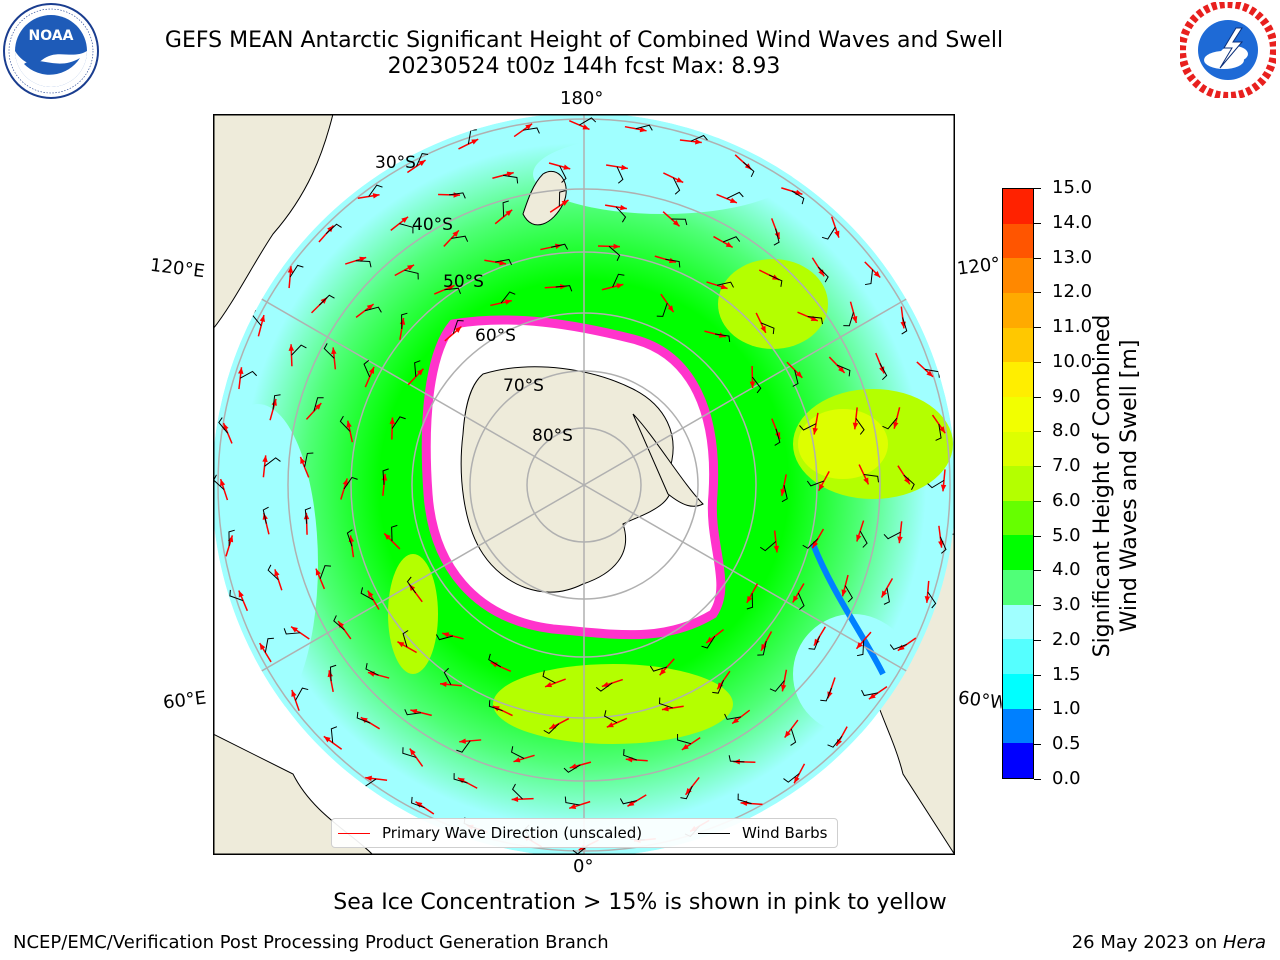  What do you see at coordinates (1072, 222) in the screenshot?
I see `colorbar-tick-label: 14.0` at bounding box center [1072, 222].